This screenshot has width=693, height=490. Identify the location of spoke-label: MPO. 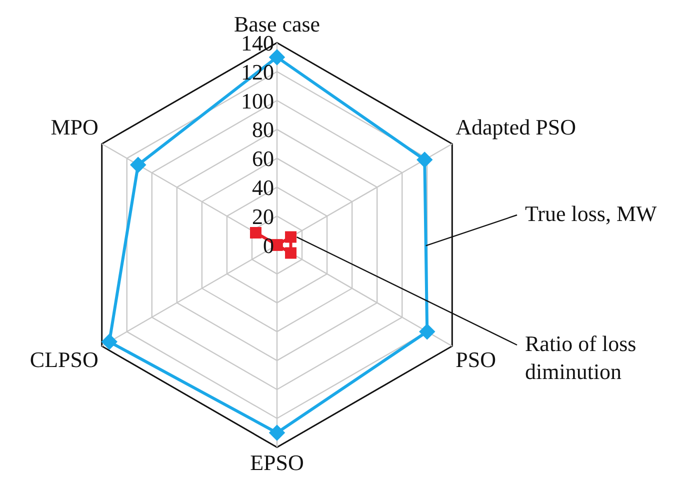
(74, 127).